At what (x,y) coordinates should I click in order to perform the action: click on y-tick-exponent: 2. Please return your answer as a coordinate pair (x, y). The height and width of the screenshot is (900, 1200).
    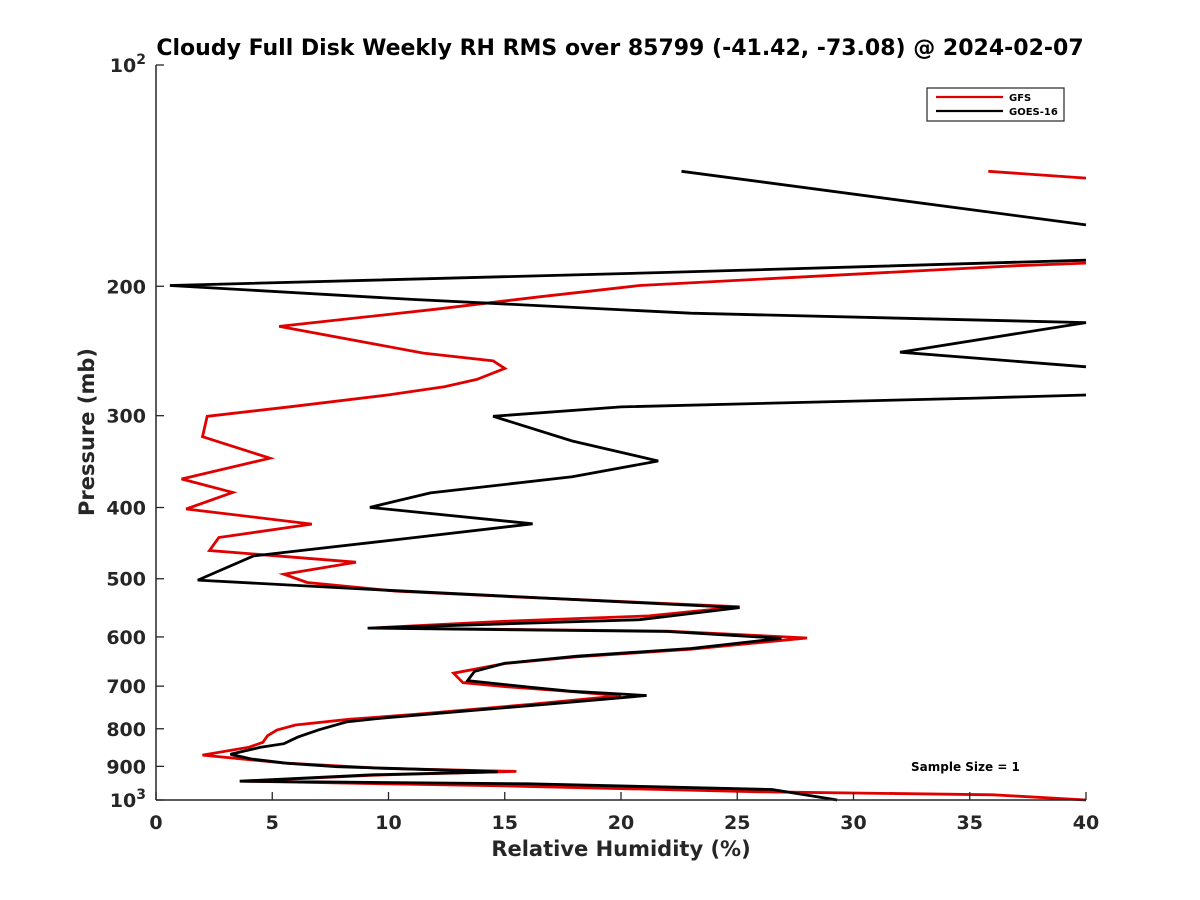
    Looking at the image, I should click on (141, 60).